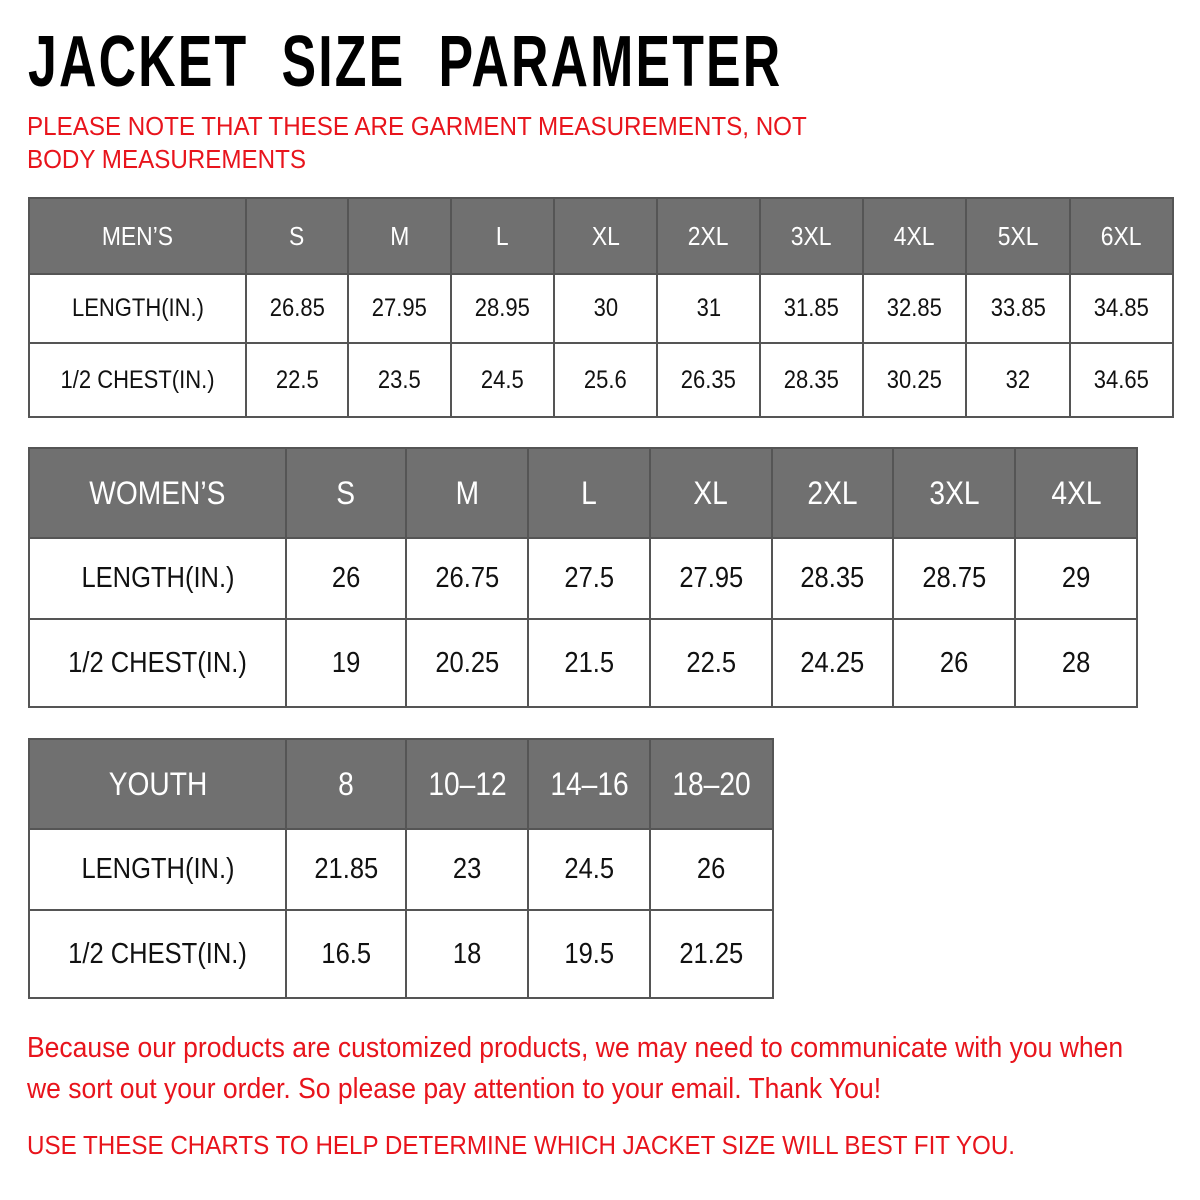 Image resolution: width=1200 pixels, height=1200 pixels. I want to click on cell-text: S, so click(297, 235).